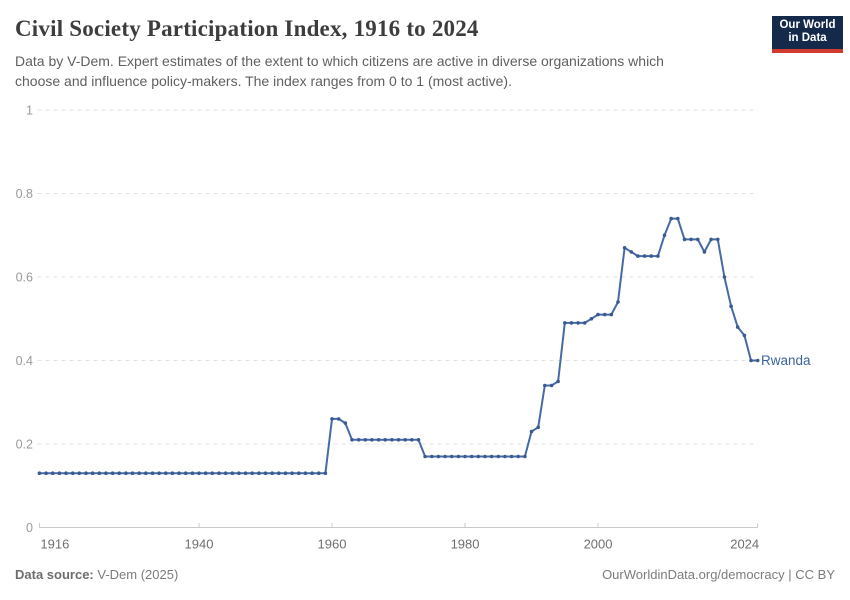  What do you see at coordinates (786, 360) in the screenshot?
I see `entity-label-rwanda: Rwanda` at bounding box center [786, 360].